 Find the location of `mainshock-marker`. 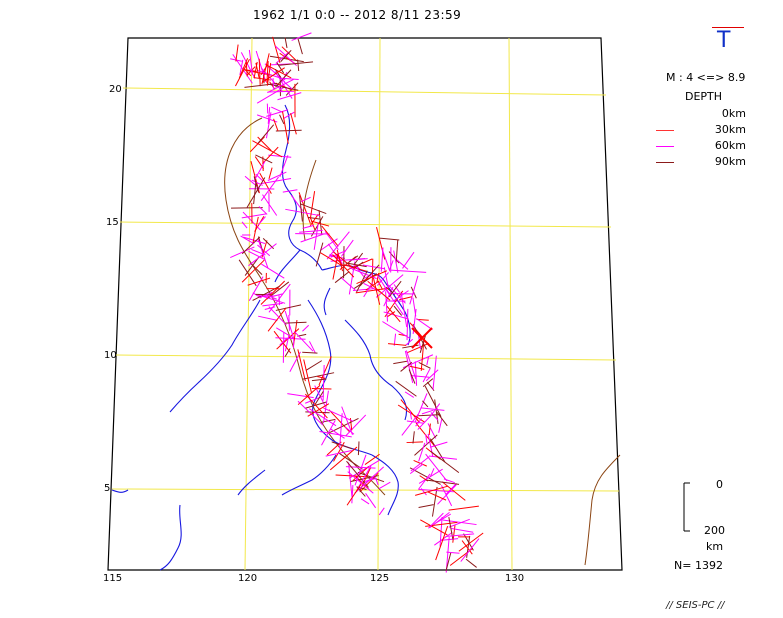

mainshock-marker is located at coordinates (422, 338).